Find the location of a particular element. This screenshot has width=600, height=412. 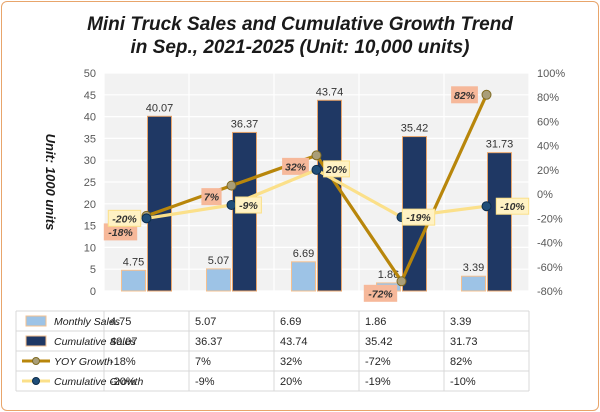

bar-data-label: 3.39 is located at coordinates (473, 268).